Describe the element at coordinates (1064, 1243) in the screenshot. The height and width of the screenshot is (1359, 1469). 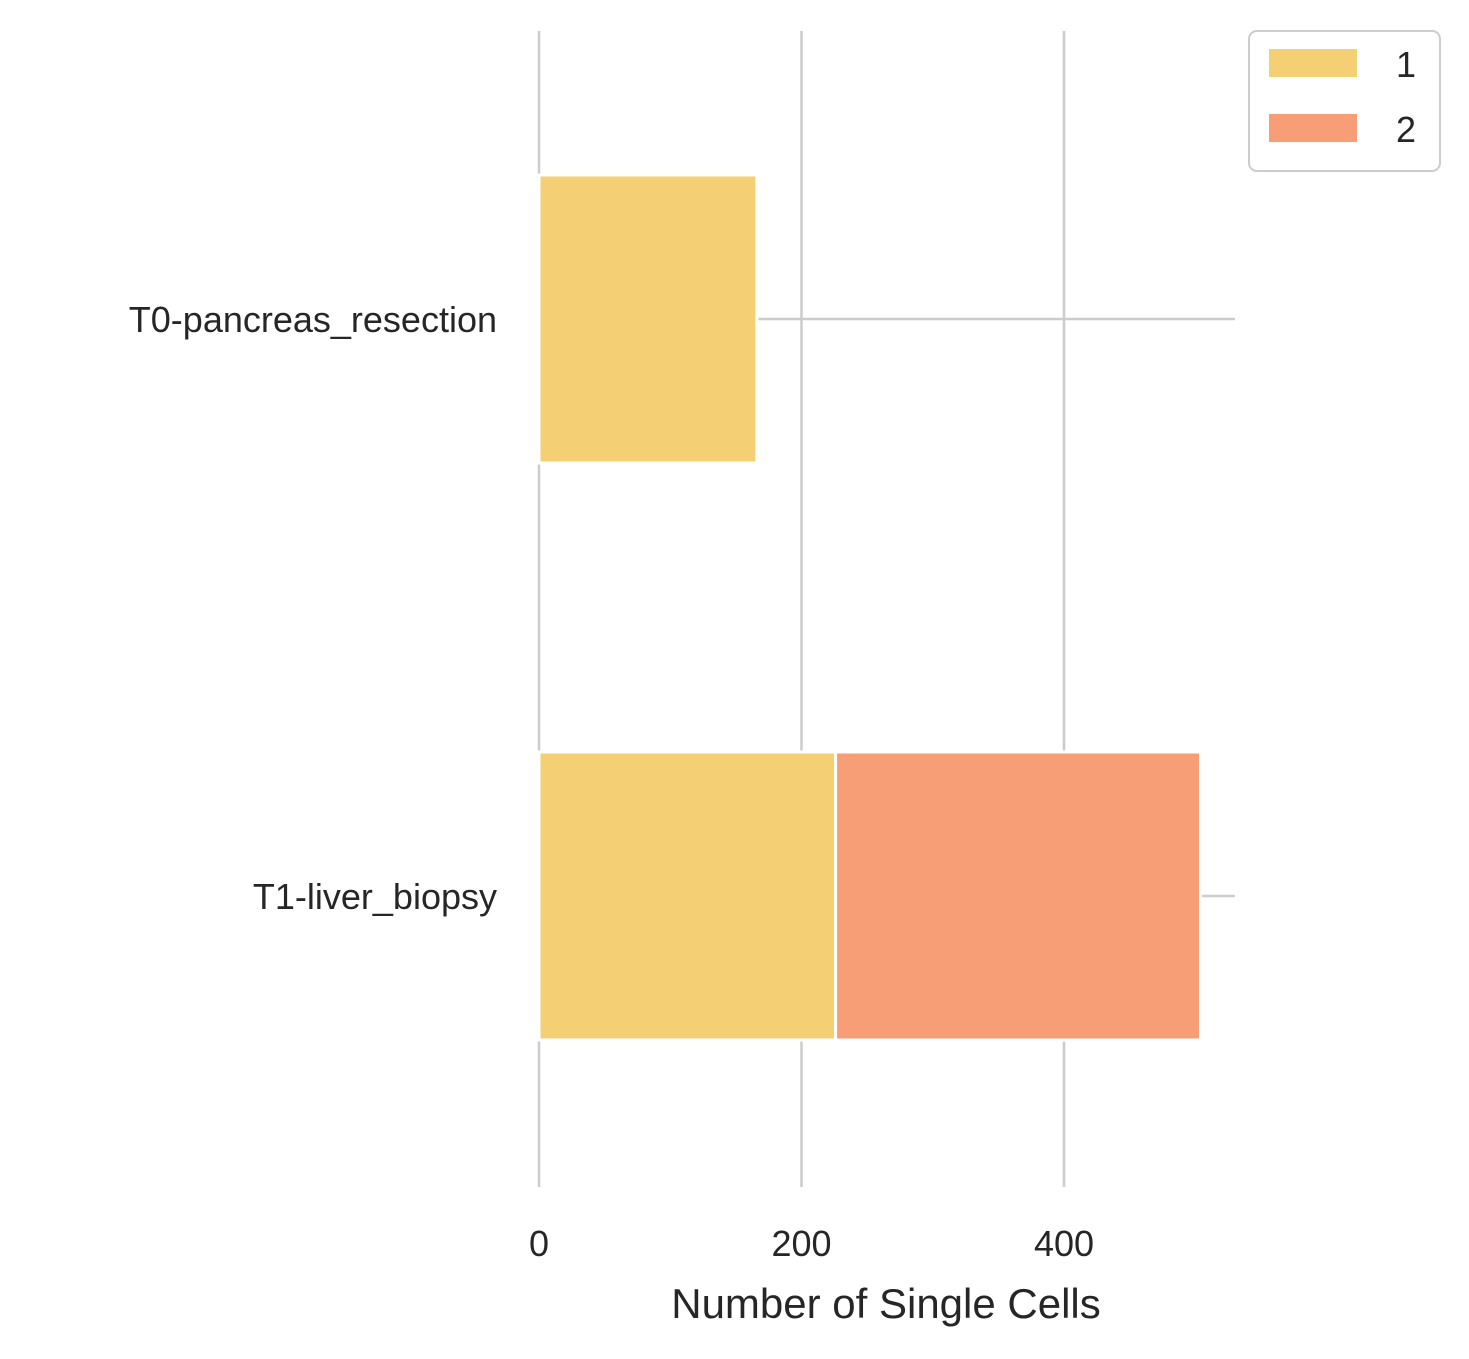
I see `x-tick-label: 400` at that location.